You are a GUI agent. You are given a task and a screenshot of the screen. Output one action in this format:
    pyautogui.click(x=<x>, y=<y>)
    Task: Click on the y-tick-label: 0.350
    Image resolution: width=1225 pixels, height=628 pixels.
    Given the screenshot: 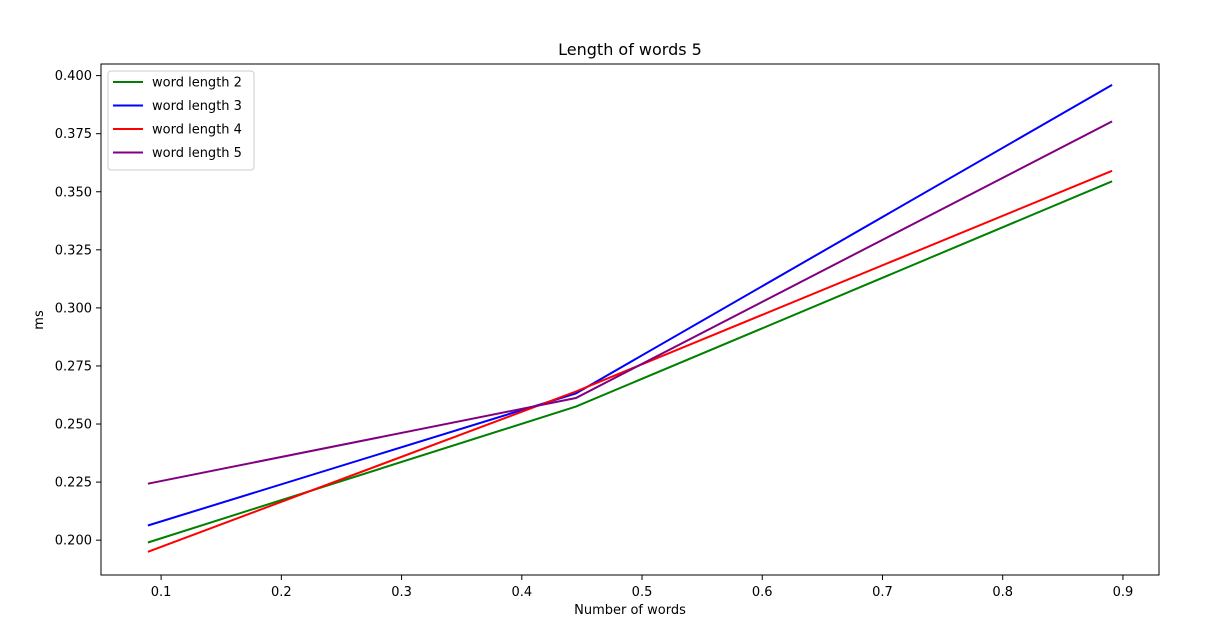 What is the action you would take?
    pyautogui.click(x=73, y=192)
    